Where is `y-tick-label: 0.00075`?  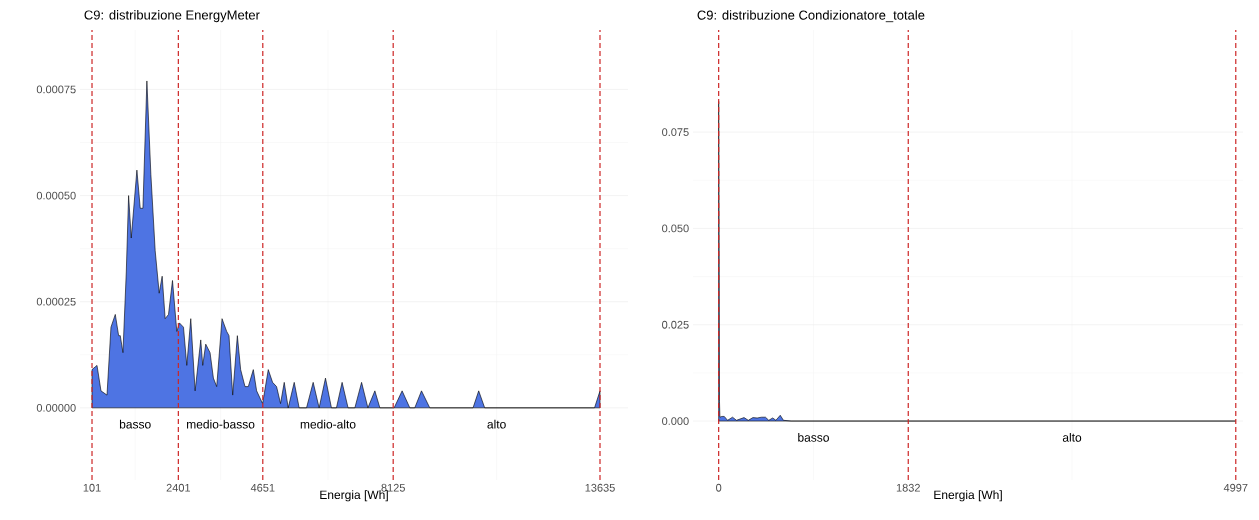 y-tick-label: 0.00075 is located at coordinates (56, 89).